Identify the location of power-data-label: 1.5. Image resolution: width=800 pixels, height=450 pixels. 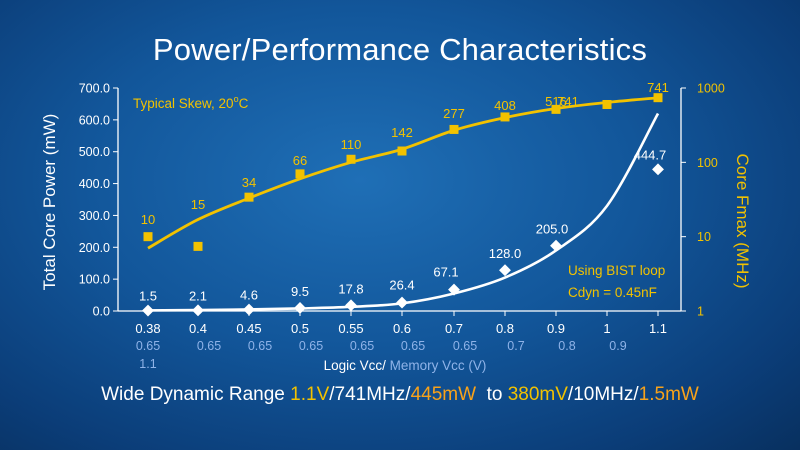
(148, 296).